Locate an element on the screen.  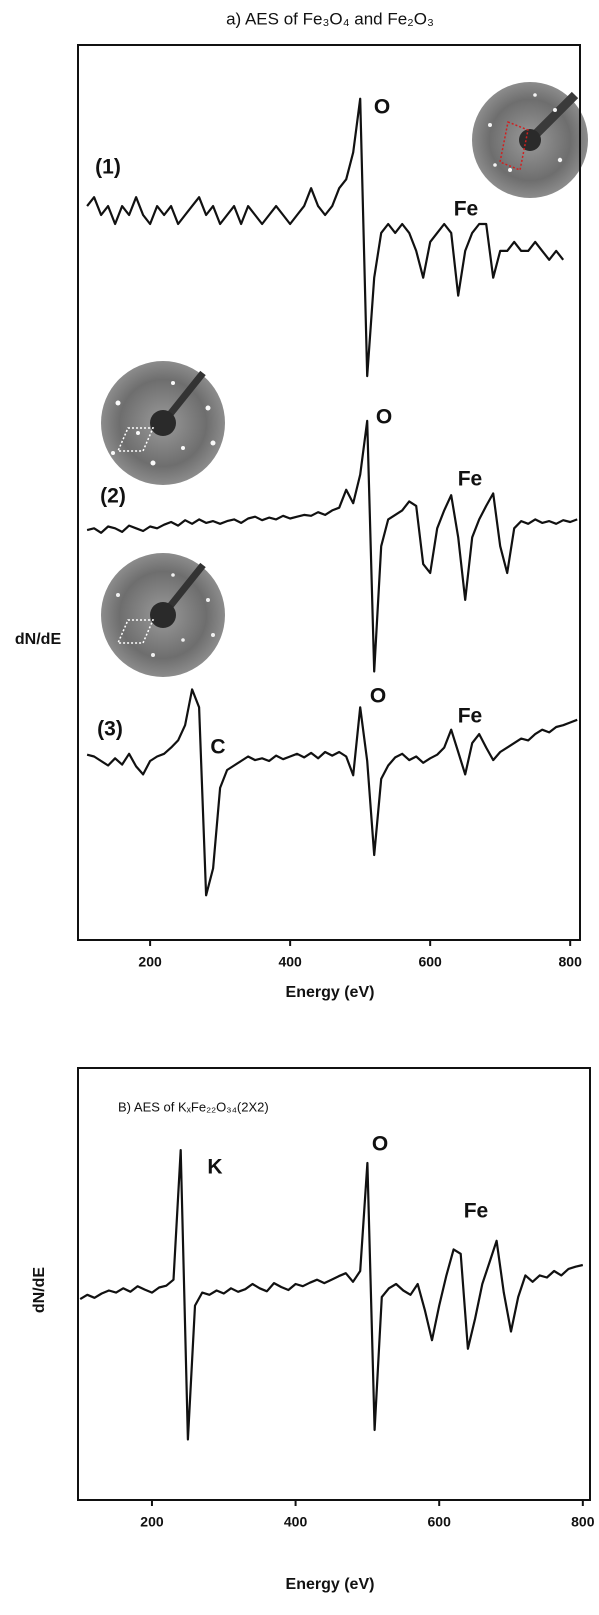
series-label: (1) is located at coordinates (108, 167).